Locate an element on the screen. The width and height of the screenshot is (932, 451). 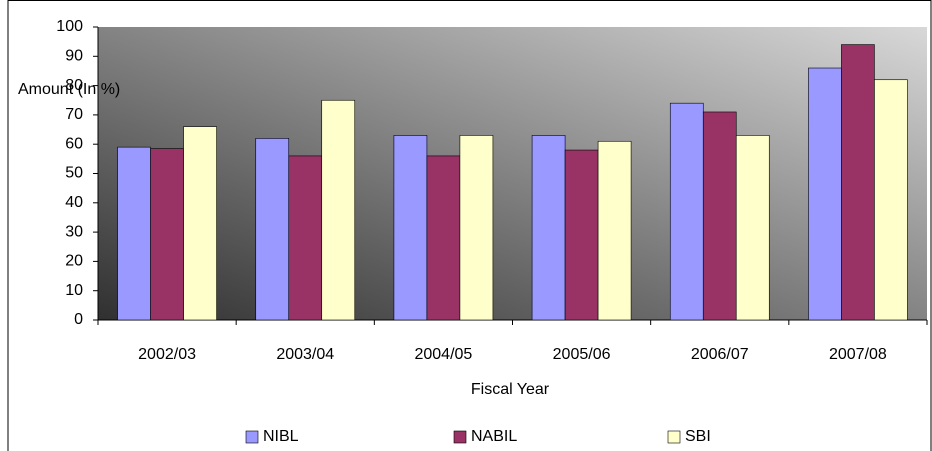
legend-label: NIBL is located at coordinates (281, 436).